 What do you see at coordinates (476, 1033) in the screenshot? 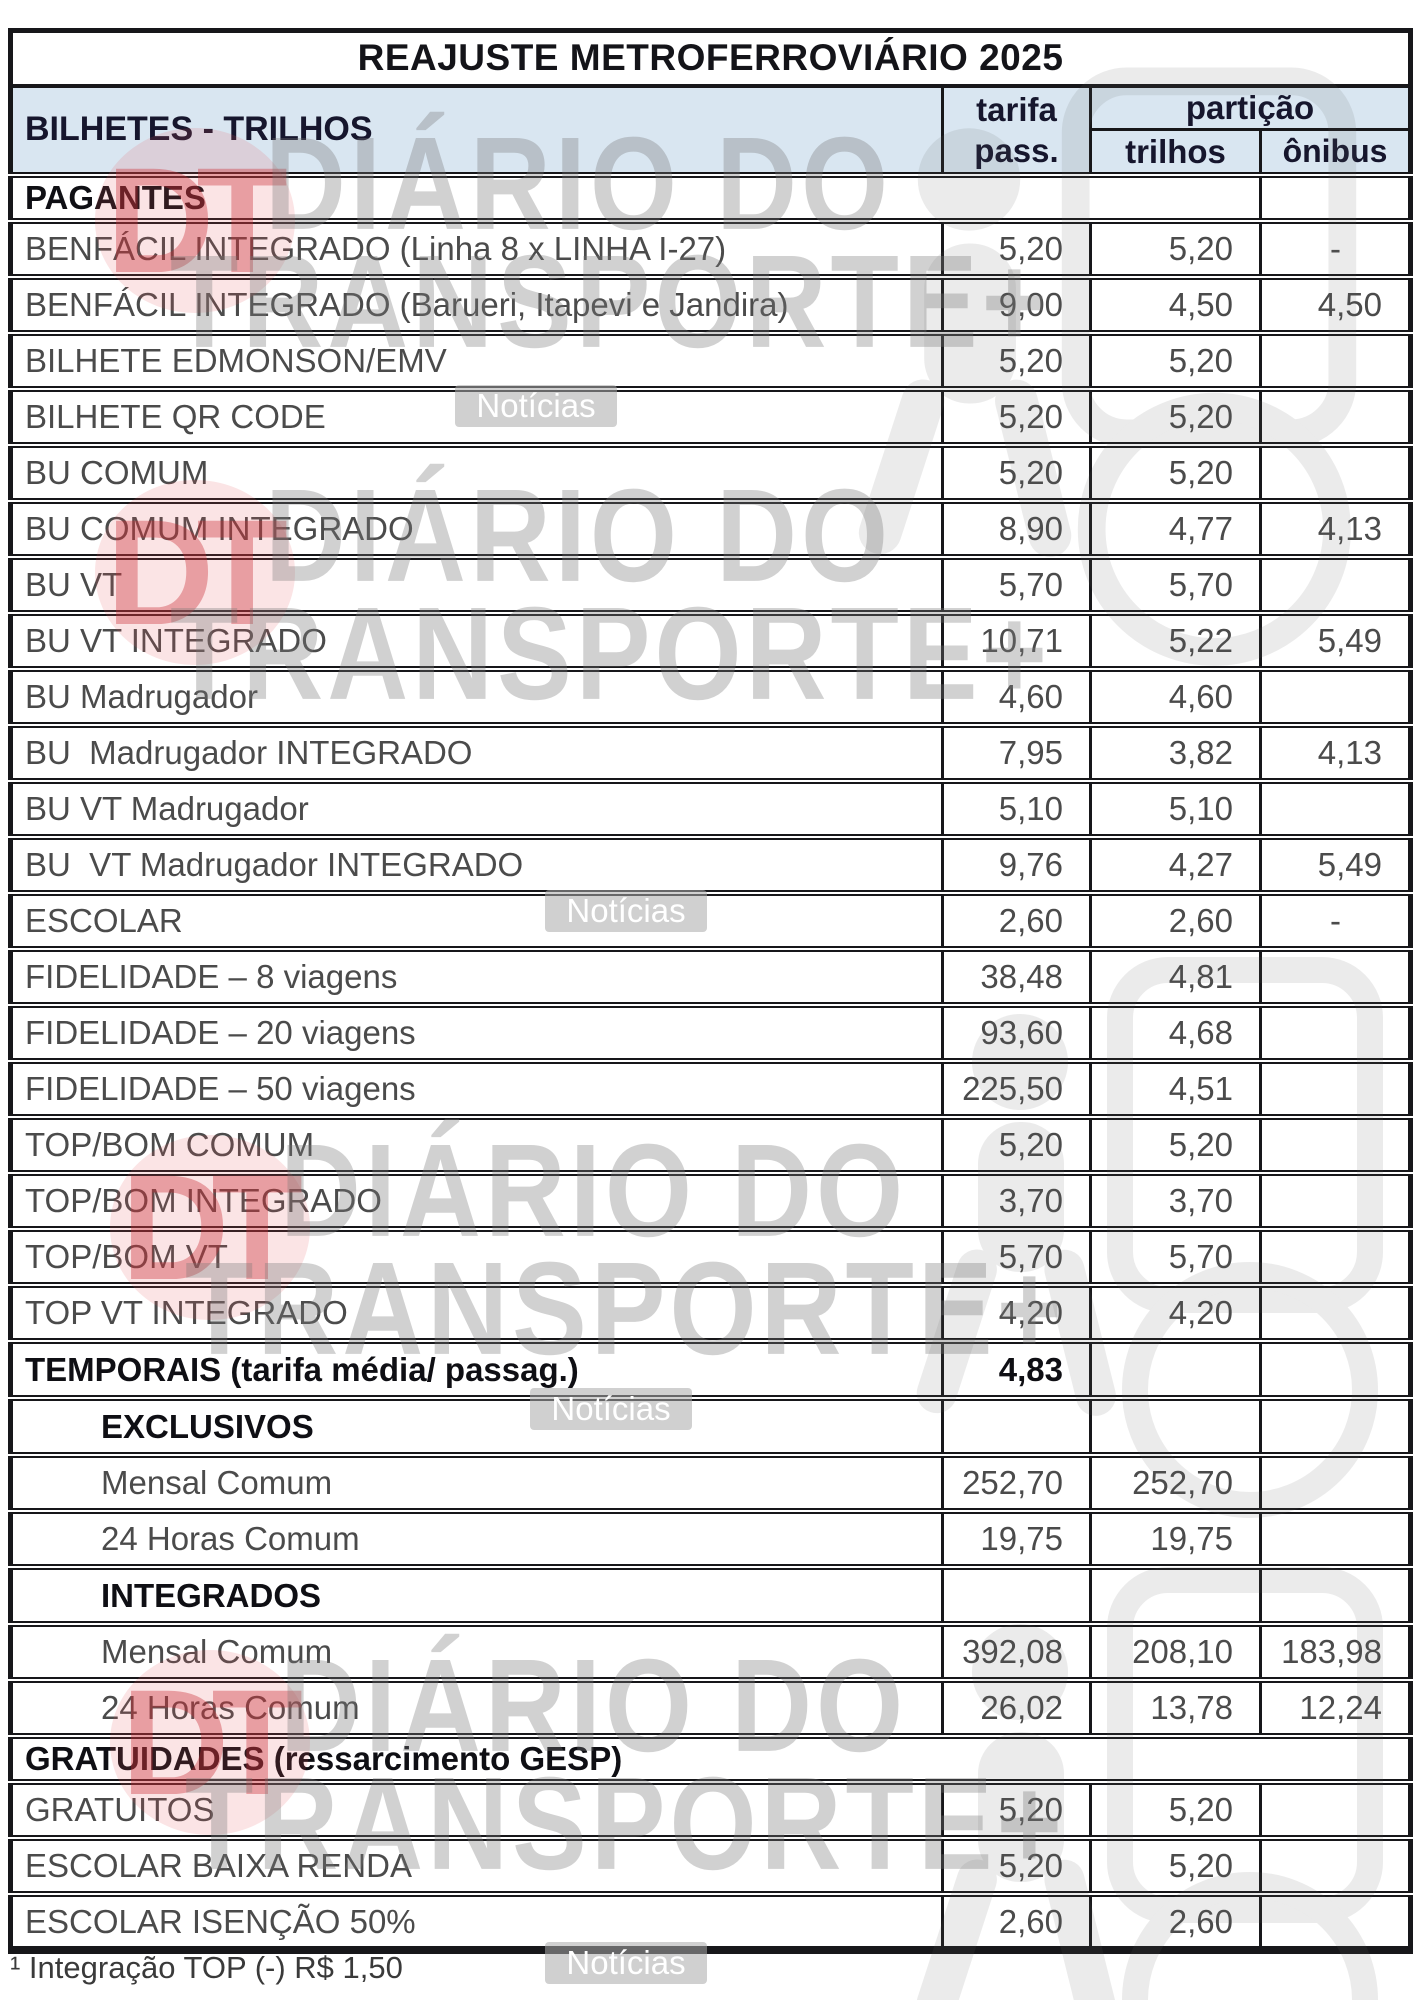
I see `row-label-cell: FIDELIDADE – 20 viagens` at bounding box center [476, 1033].